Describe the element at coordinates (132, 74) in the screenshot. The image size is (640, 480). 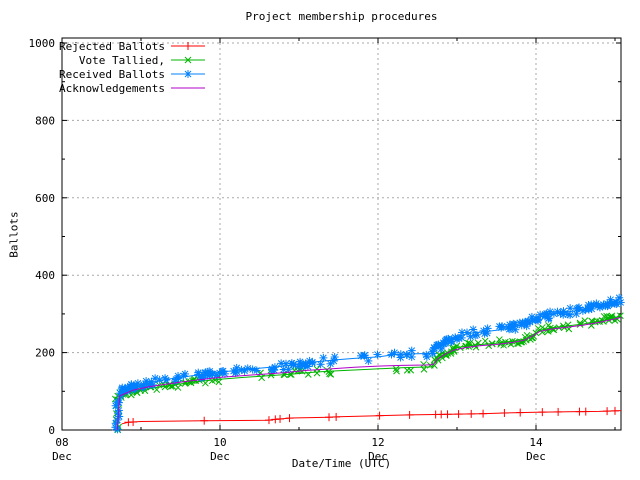
I see `legend-entry-received-ballots: Received Ballots` at that location.